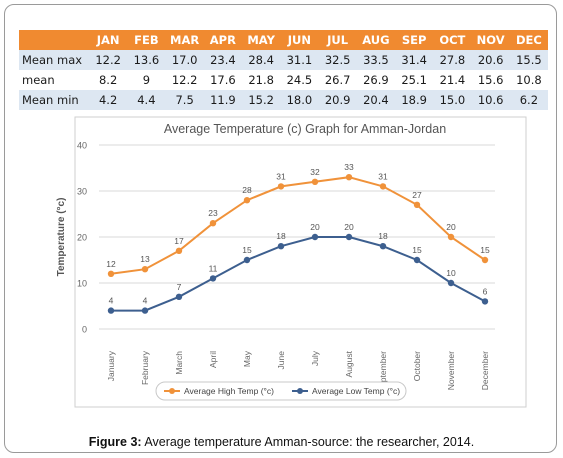 Image resolution: width=563 pixels, height=458 pixels. Describe the element at coordinates (222, 80) in the screenshot. I see `table-cell: 17.6` at that location.